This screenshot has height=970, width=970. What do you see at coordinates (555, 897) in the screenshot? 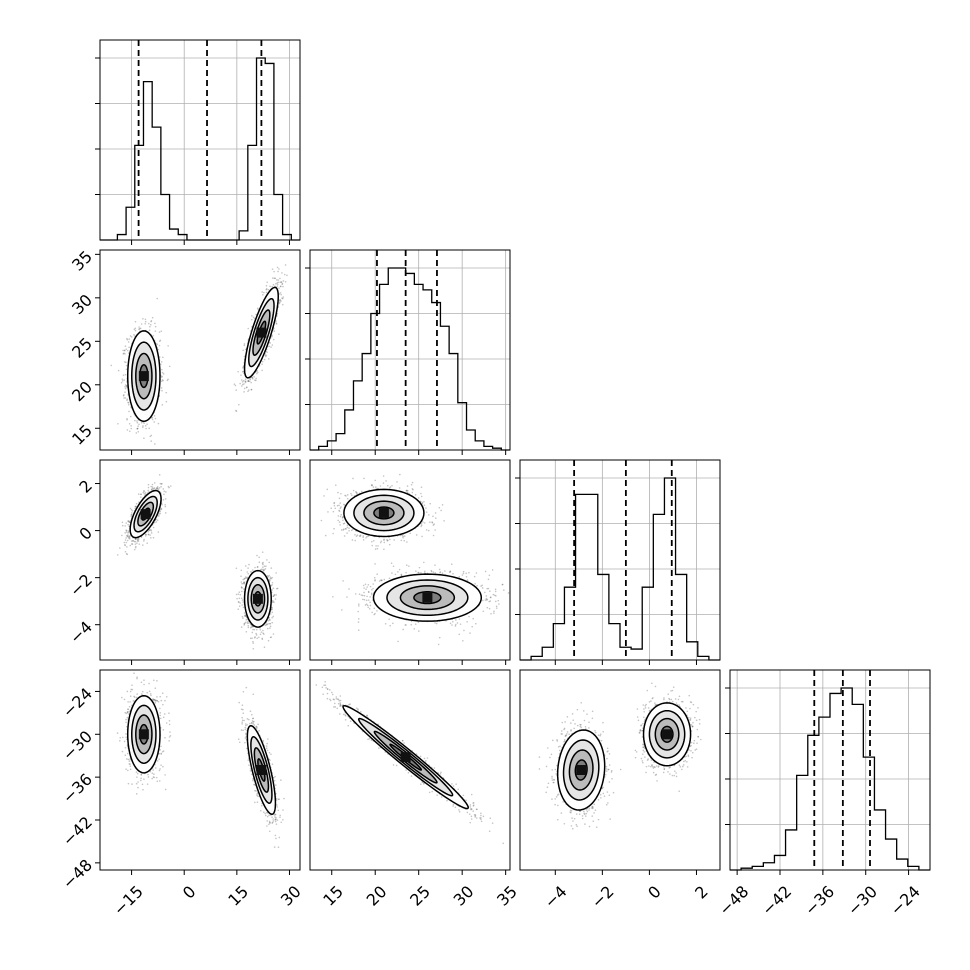
I see `x-tick-label: −4` at bounding box center [555, 897].